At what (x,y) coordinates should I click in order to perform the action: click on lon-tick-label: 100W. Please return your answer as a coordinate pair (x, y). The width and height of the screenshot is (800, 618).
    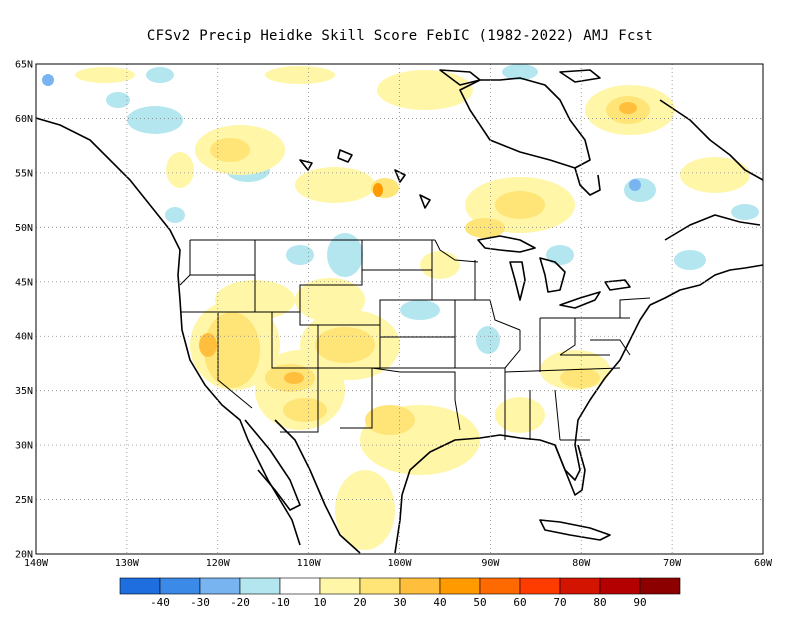
    Looking at the image, I should click on (399, 563).